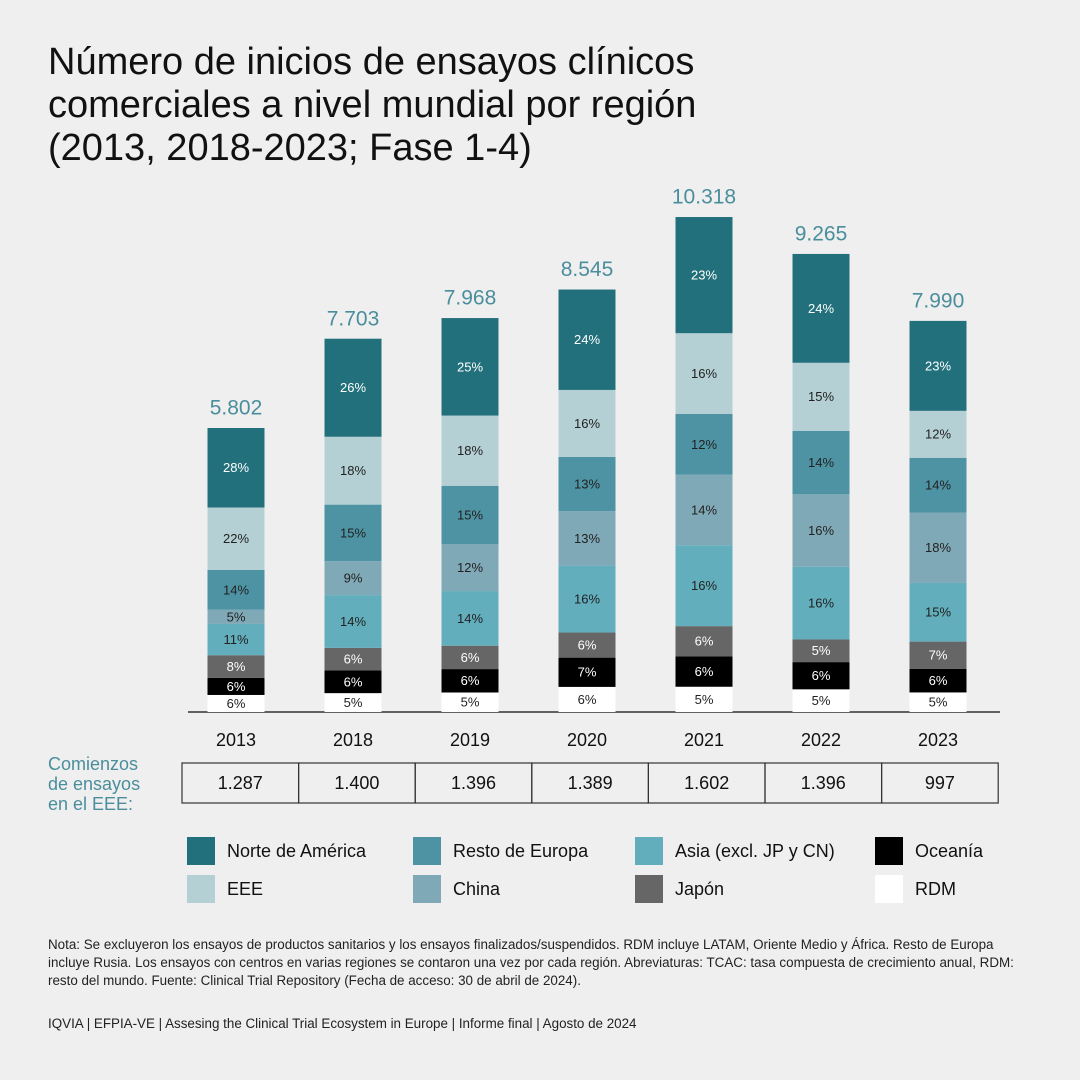  I want to click on x-tick-label: 2013, so click(236, 740).